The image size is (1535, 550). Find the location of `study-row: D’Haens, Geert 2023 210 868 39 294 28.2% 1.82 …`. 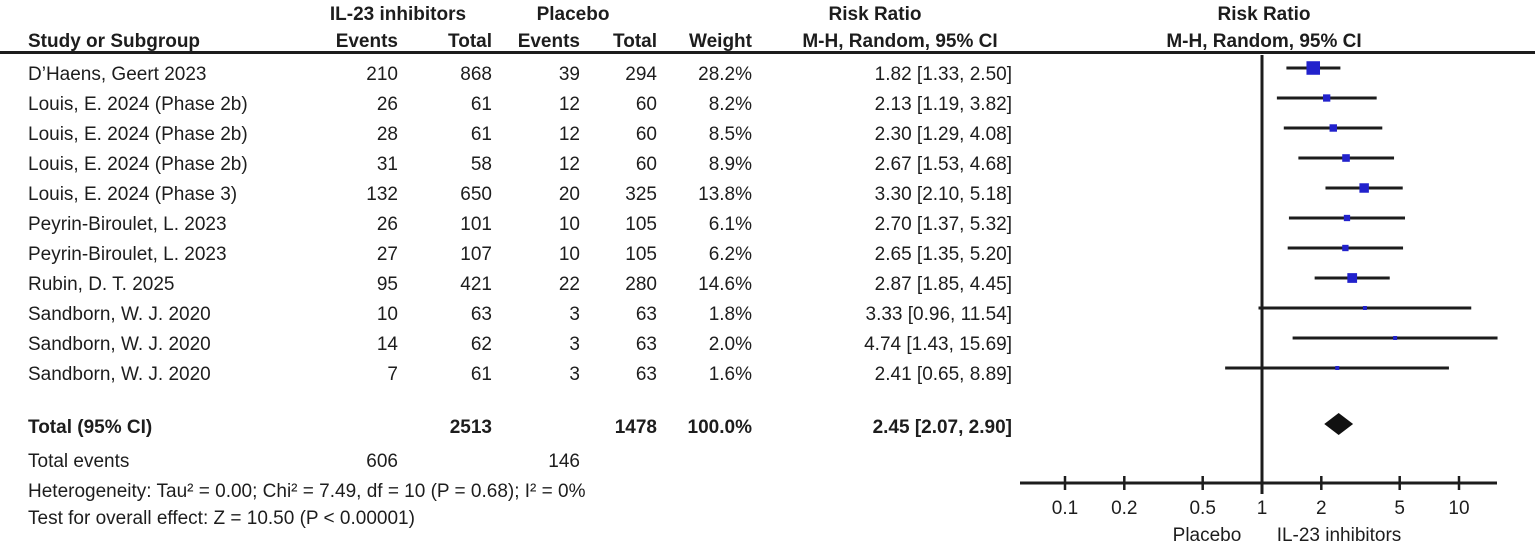

study-row: D’Haens, Geert 2023 210 868 39 294 28.2% 1.82 … is located at coordinates (510, 75).